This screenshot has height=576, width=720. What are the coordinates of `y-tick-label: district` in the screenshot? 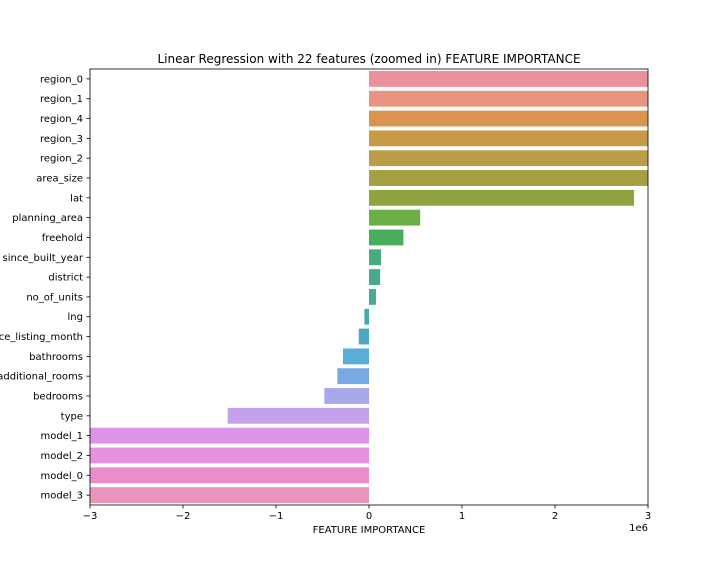 It's located at (65, 278).